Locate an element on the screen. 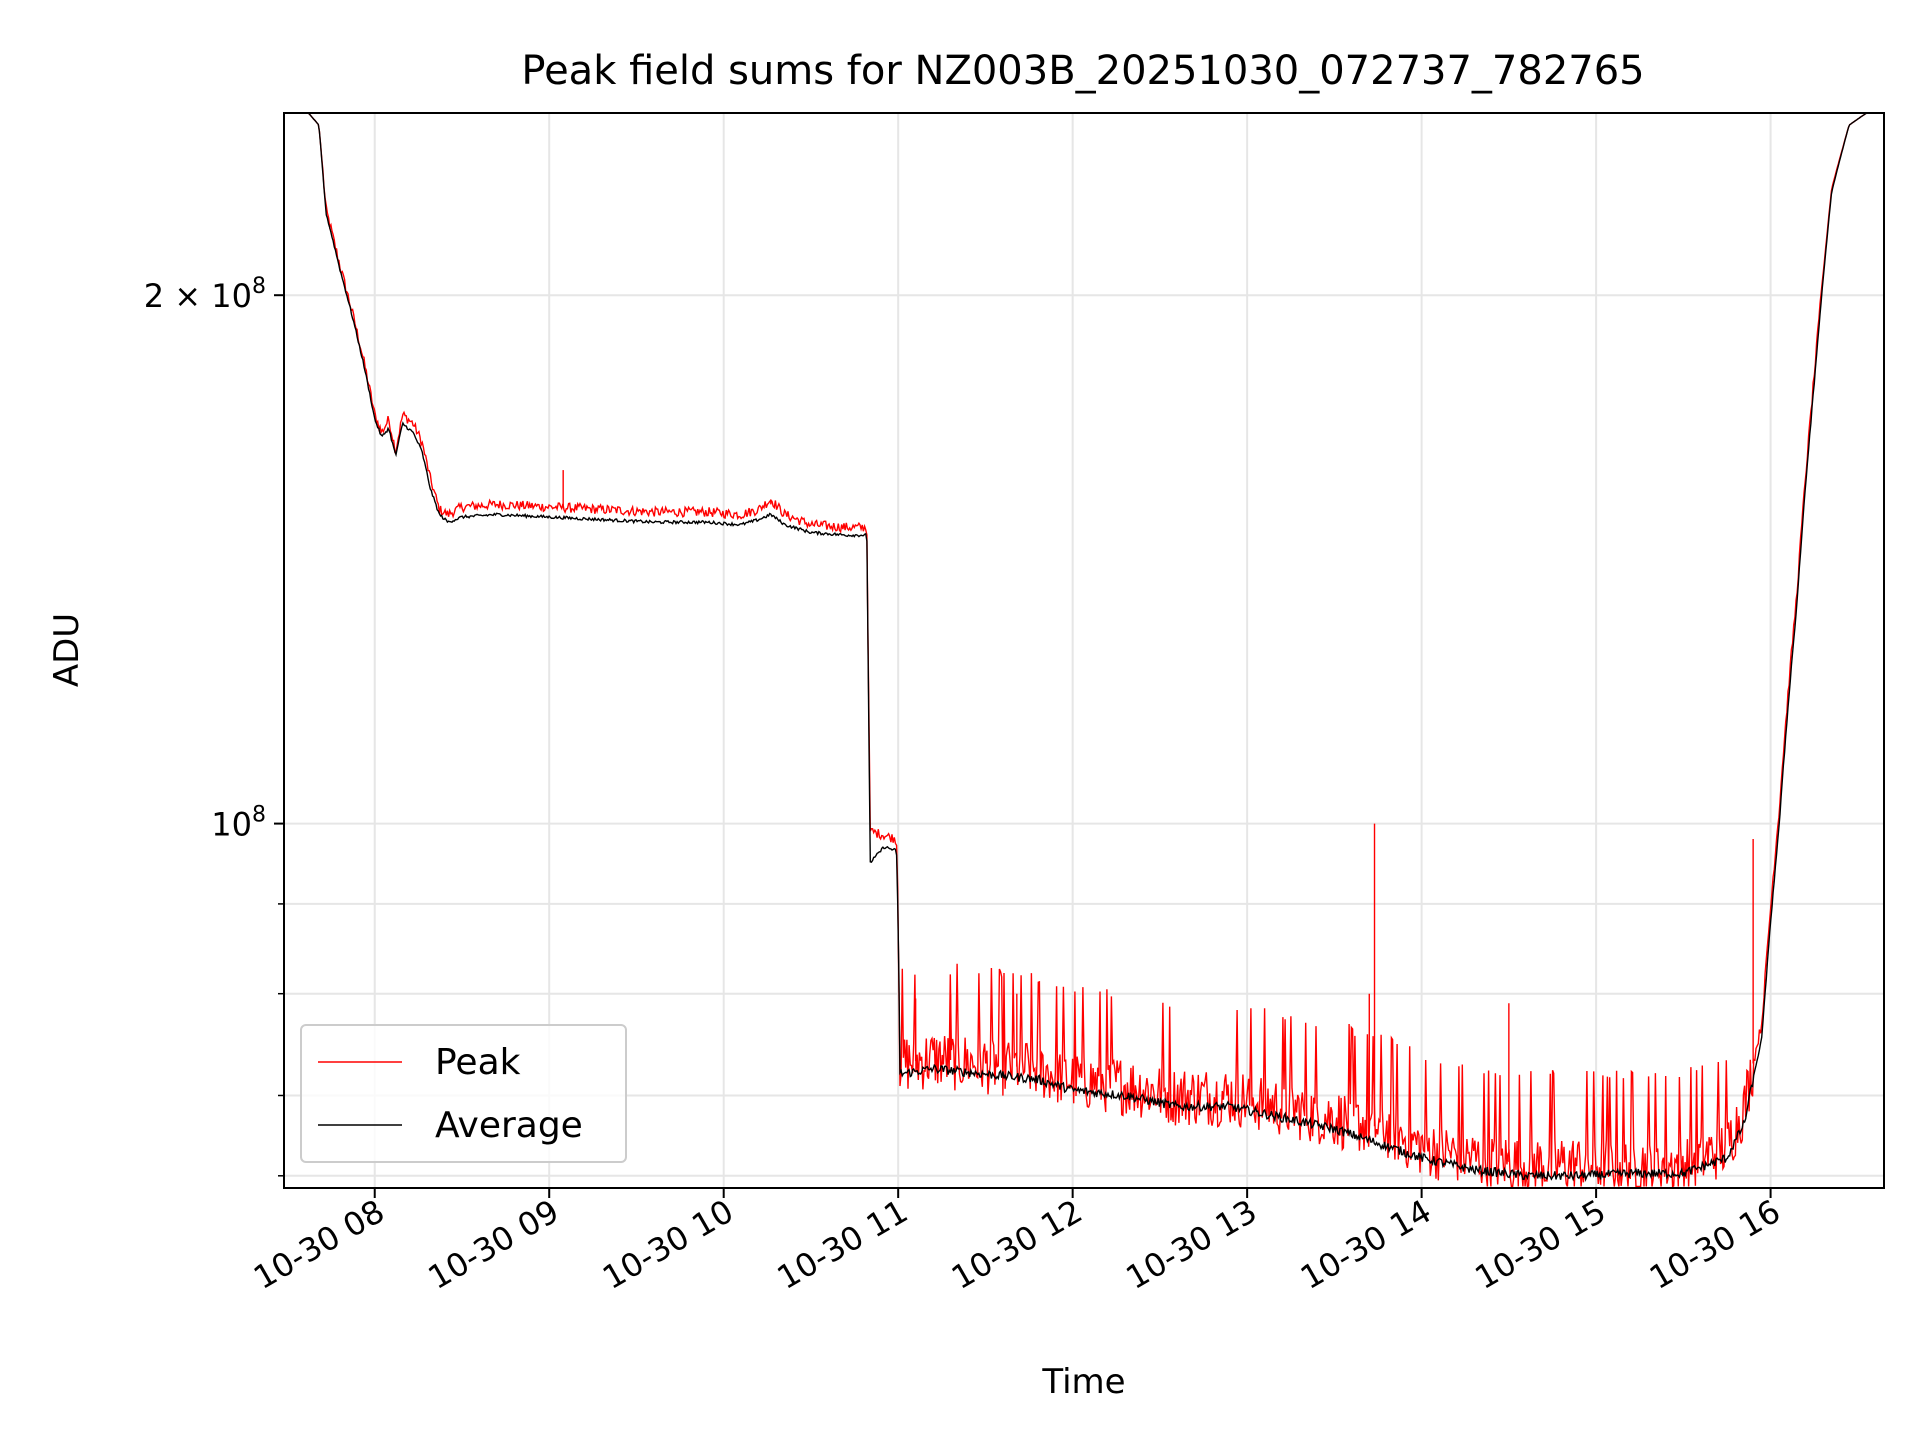  legend-box is located at coordinates (463, 1093).